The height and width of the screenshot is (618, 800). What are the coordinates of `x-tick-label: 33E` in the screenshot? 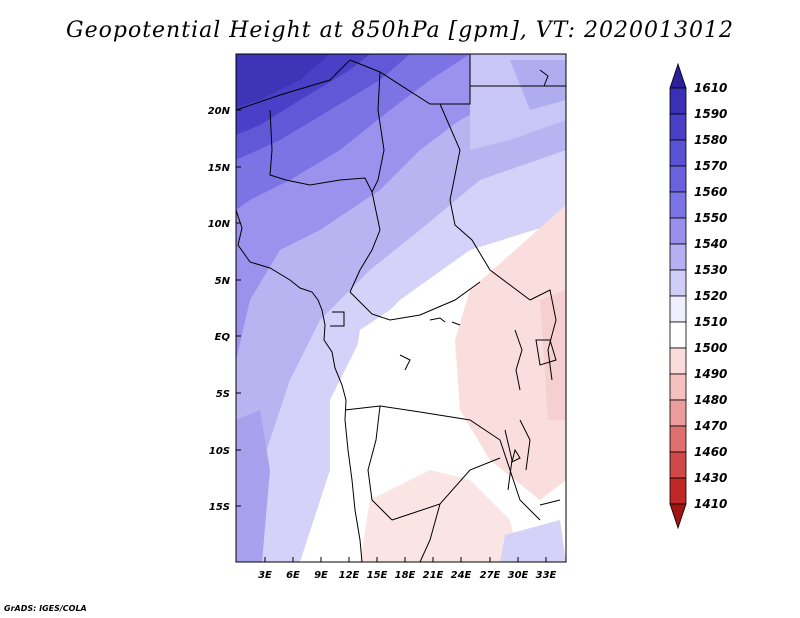 It's located at (546, 575).